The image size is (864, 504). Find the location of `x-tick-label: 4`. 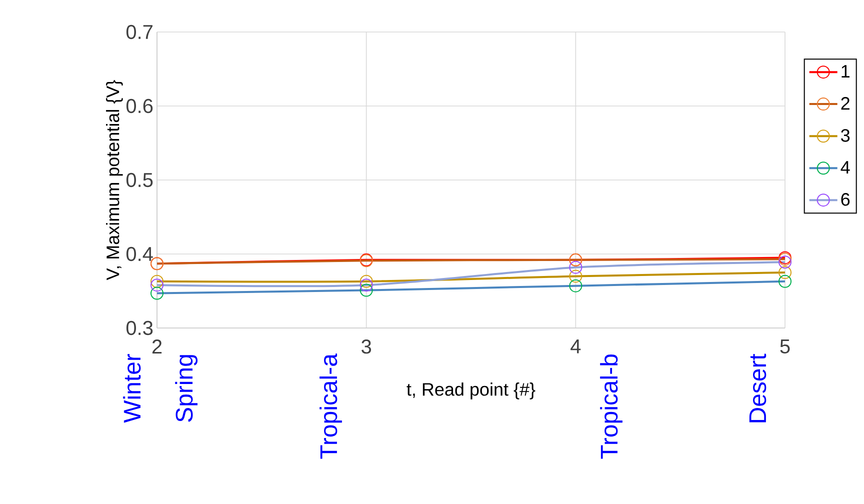

x-tick-label: 4 is located at coordinates (575, 347).